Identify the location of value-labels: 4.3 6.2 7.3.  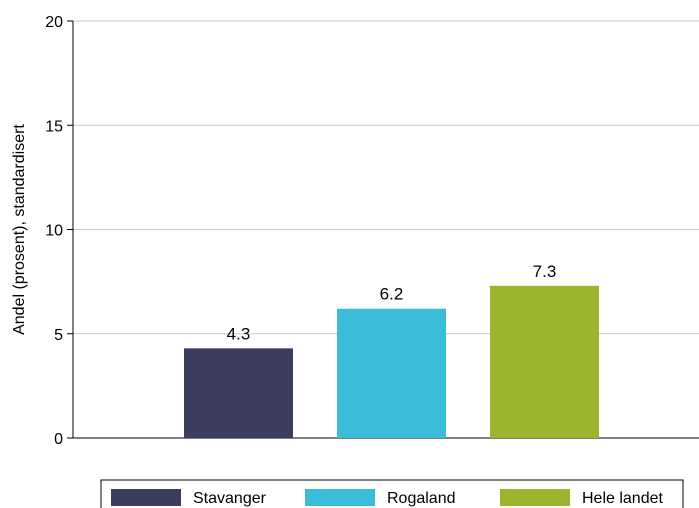
(392, 303).